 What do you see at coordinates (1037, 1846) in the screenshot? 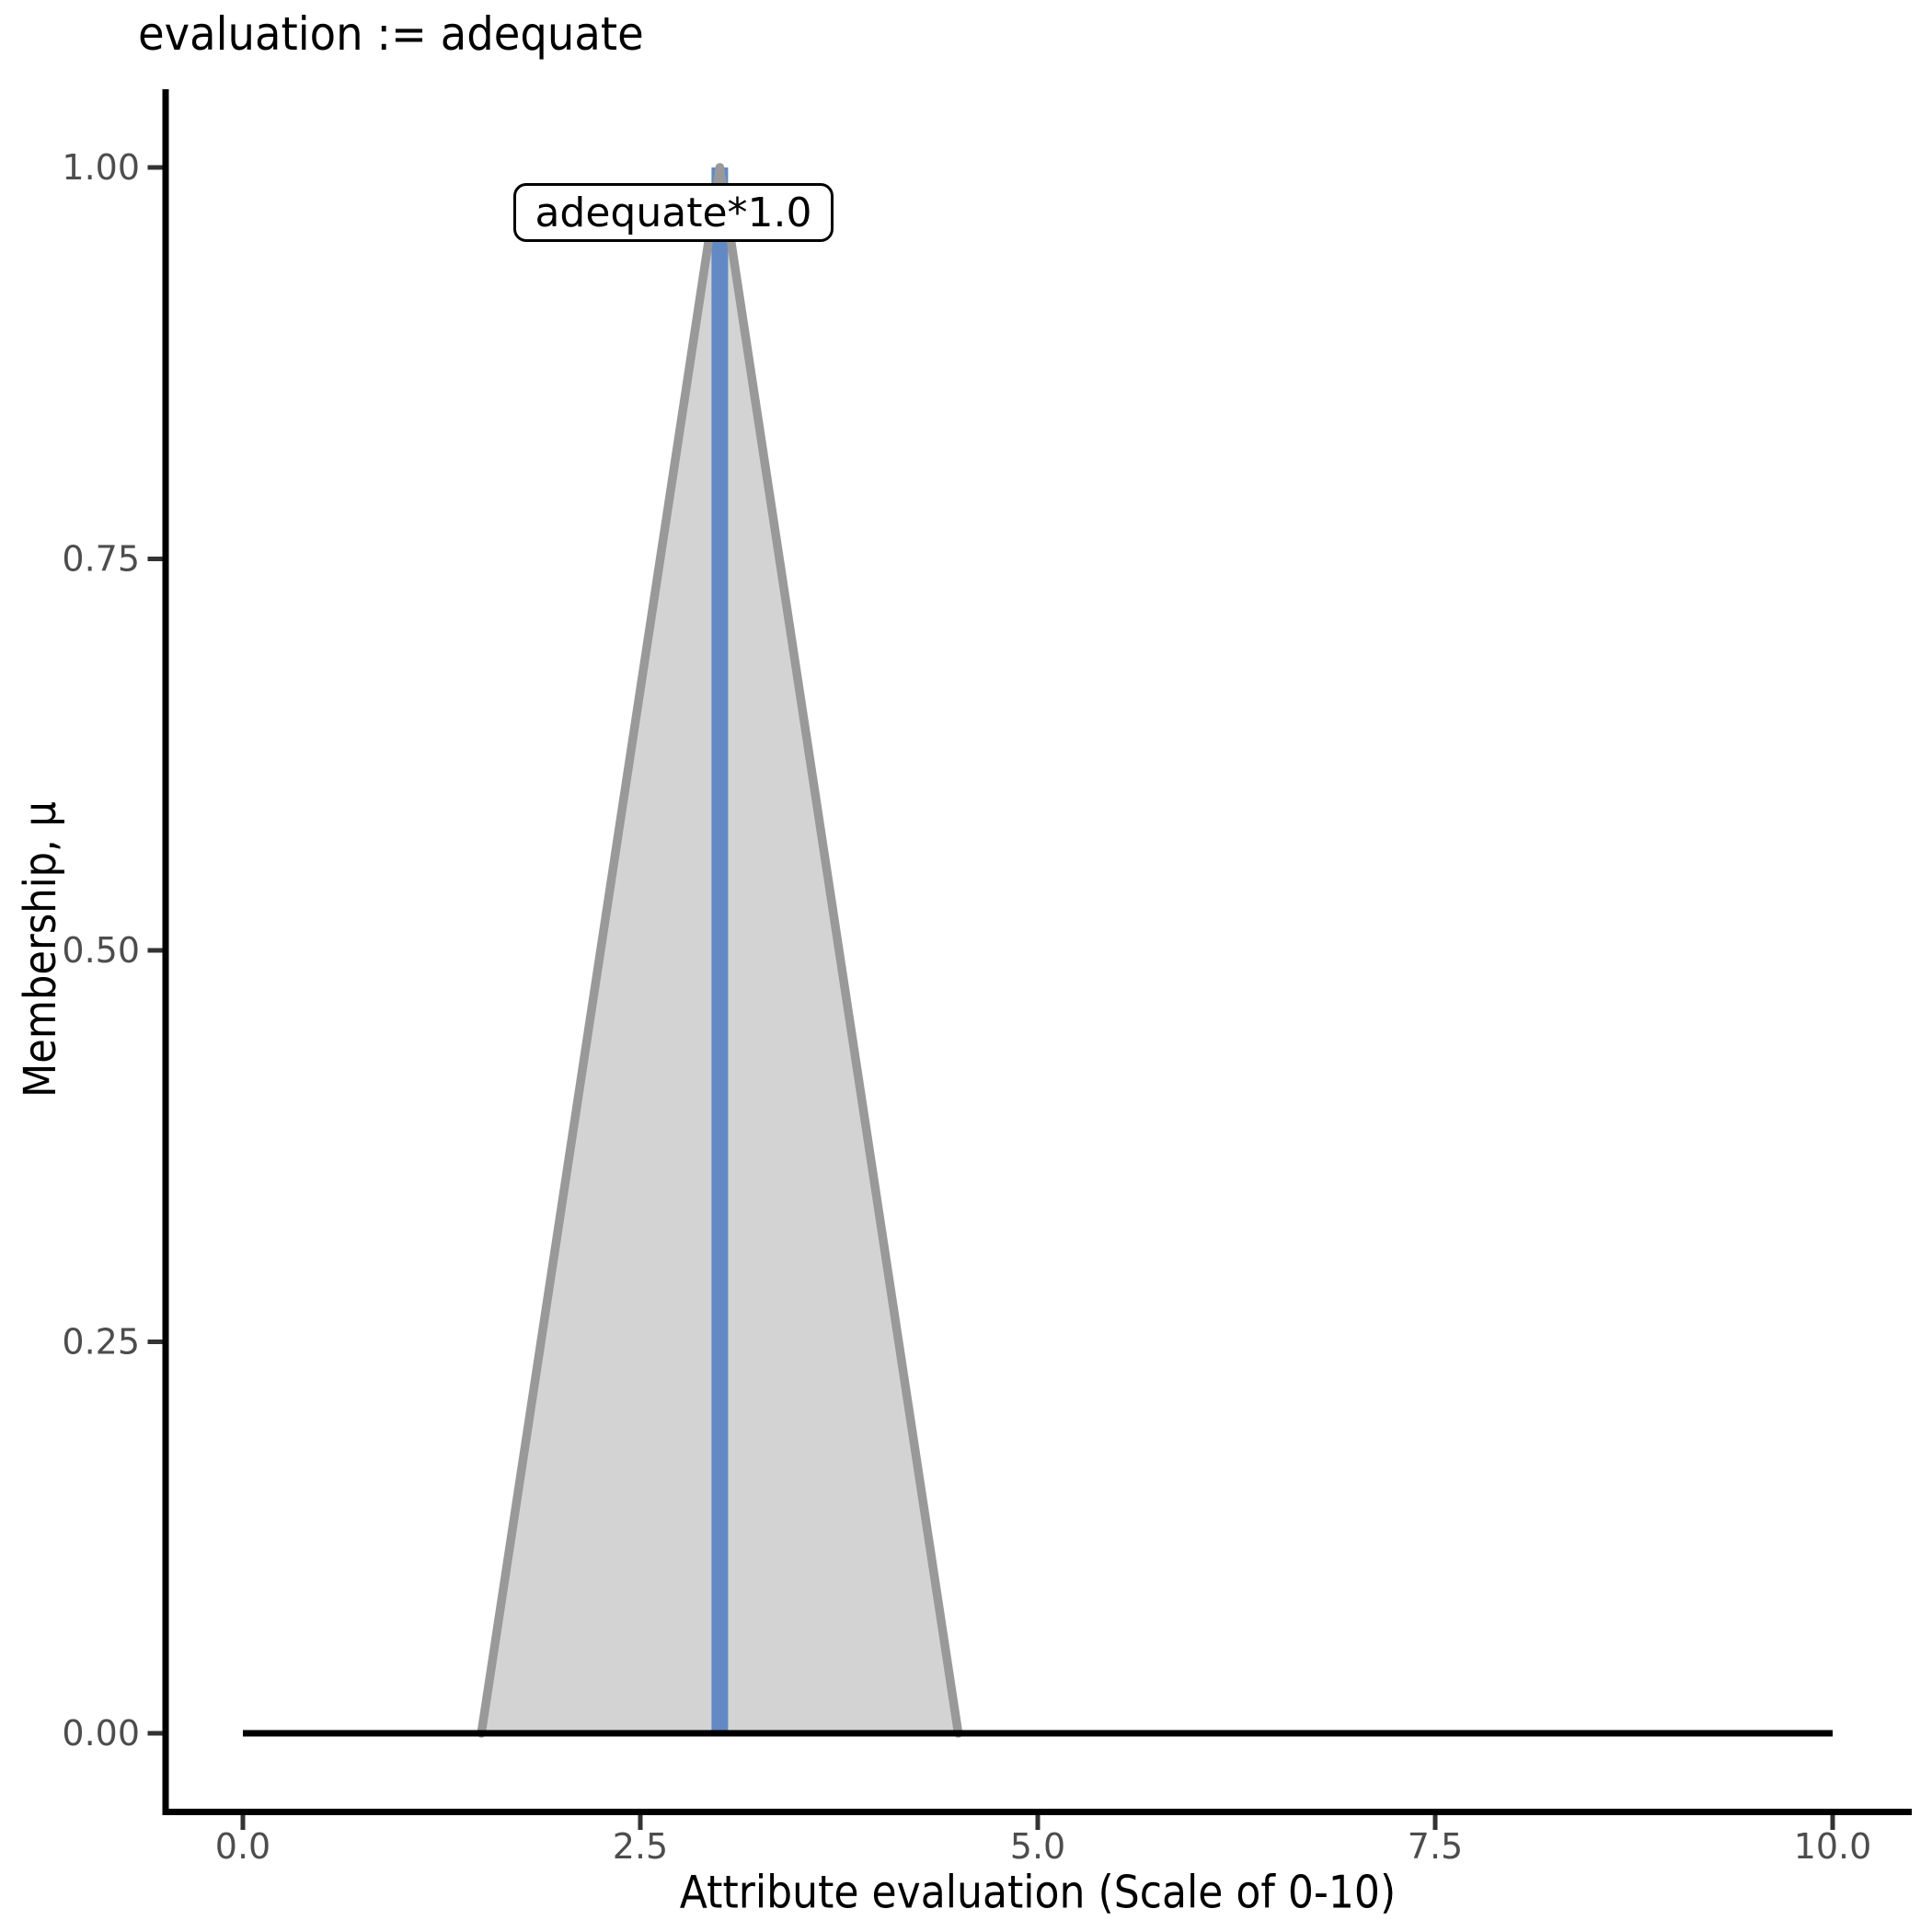
I see `x-tick-label: 5.0` at bounding box center [1037, 1846].